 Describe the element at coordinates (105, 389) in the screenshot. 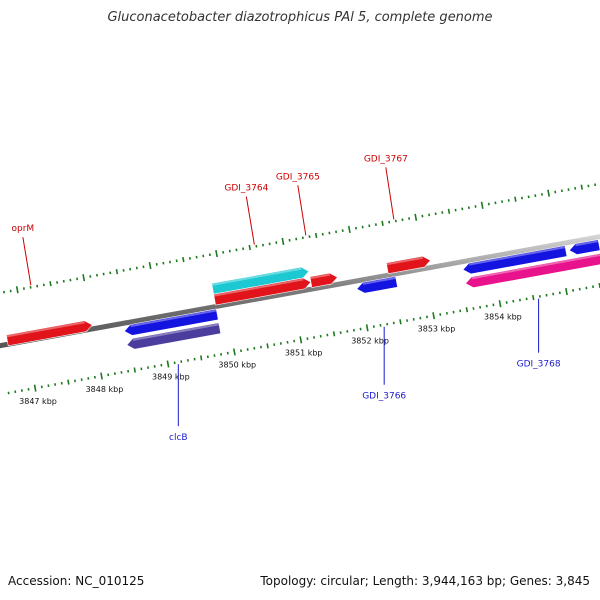

I see `kbp-tick-label: 3848 kbp` at that location.